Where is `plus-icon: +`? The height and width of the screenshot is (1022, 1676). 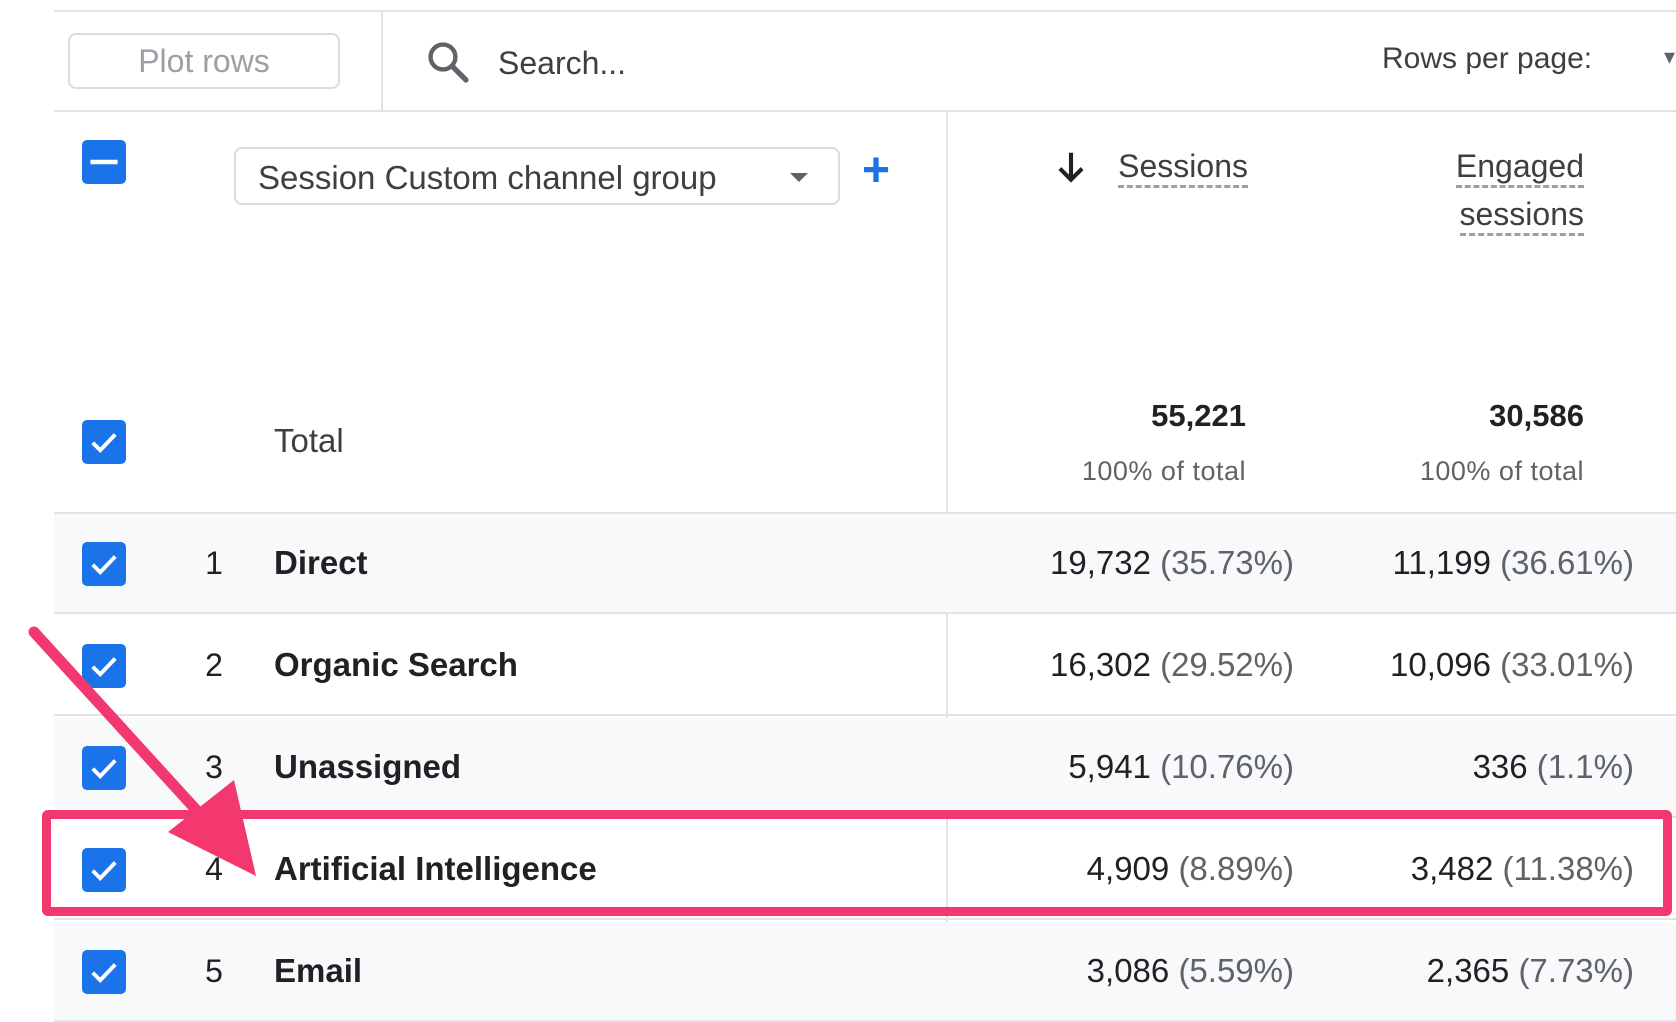
plus-icon: + is located at coordinates (876, 170).